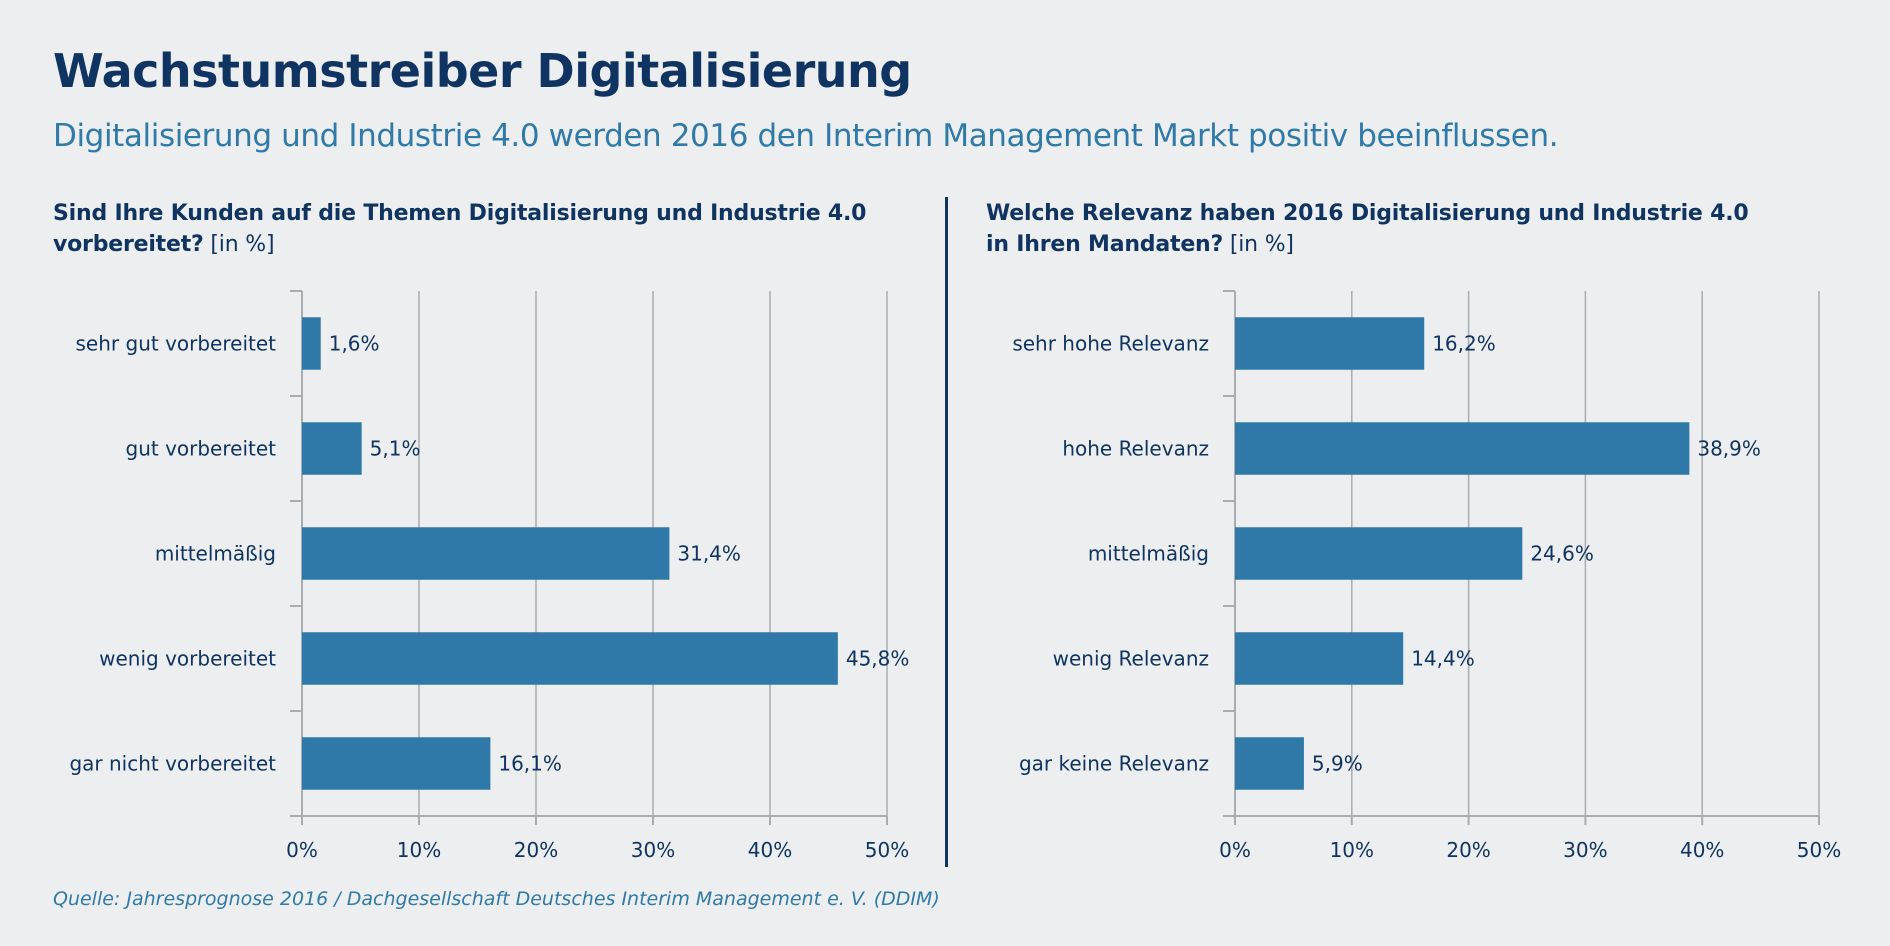 This screenshot has width=1890, height=946. What do you see at coordinates (1585, 850) in the screenshot?
I see `right-x-tick-label: 30%` at bounding box center [1585, 850].